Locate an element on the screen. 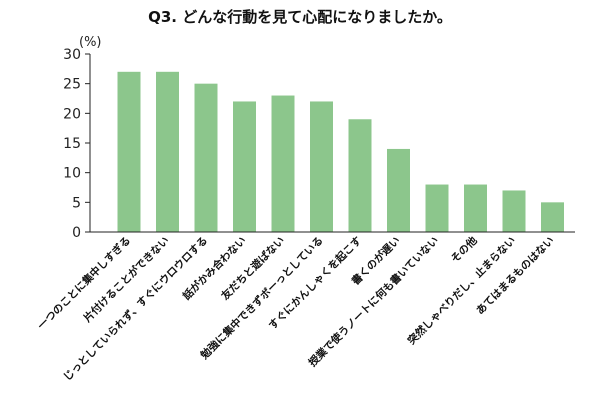 Image resolution: width=600 pixels, height=400 pixels. y-tick-label: 25 is located at coordinates (72, 85).